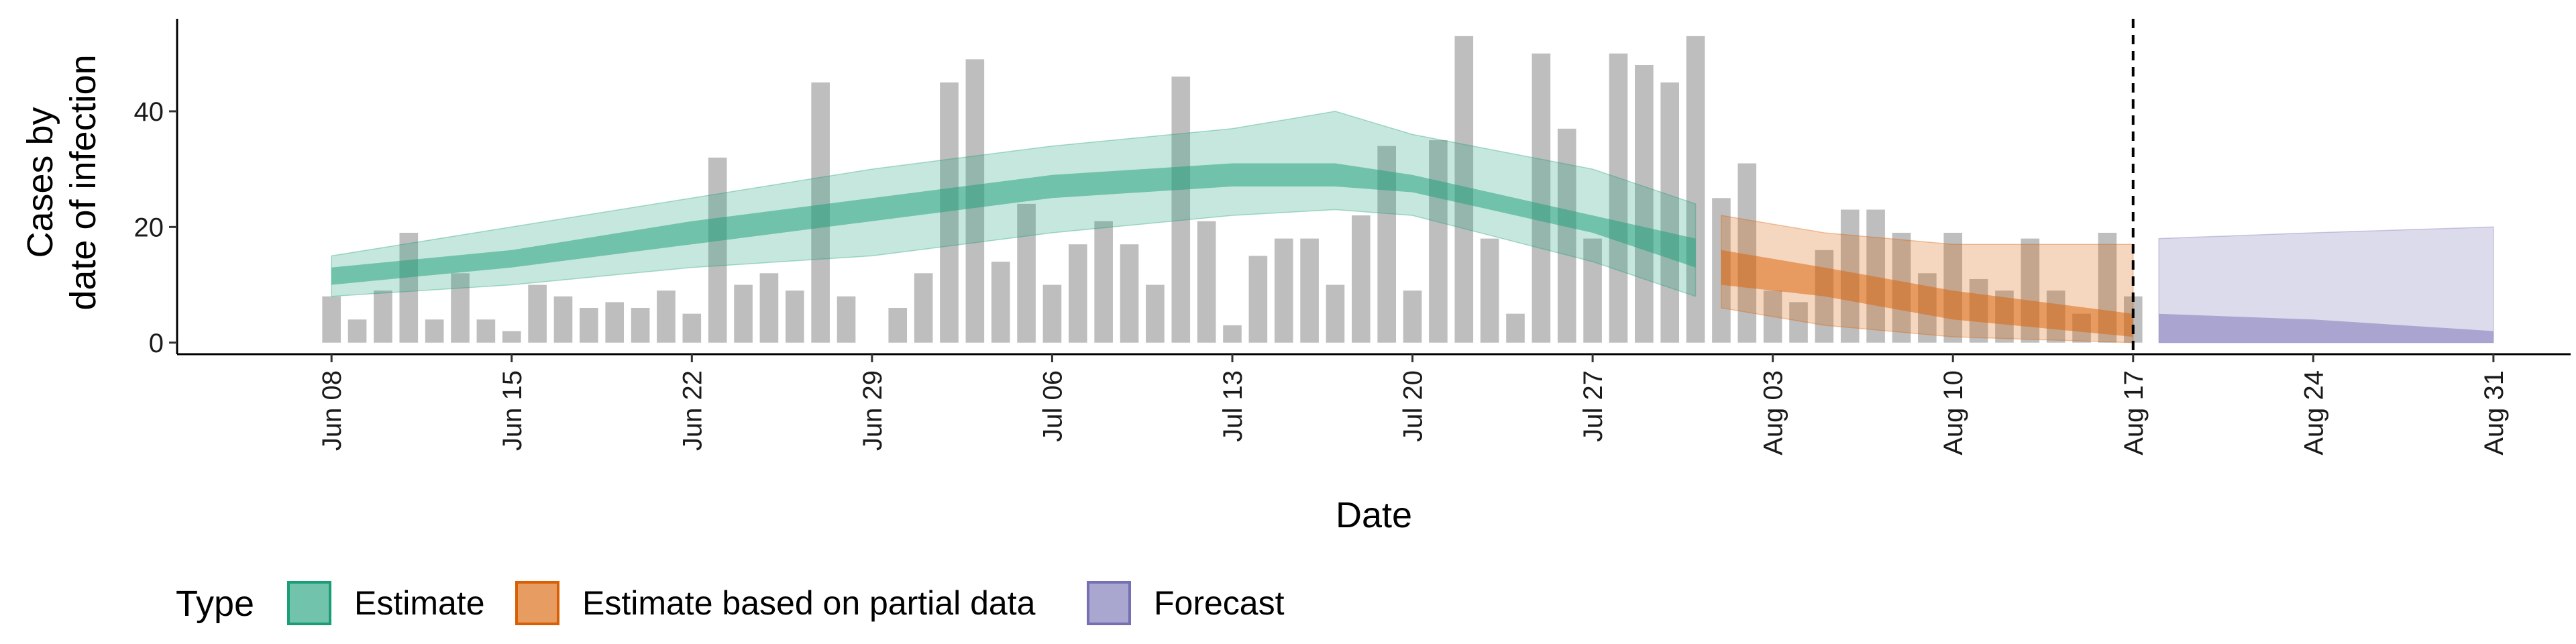  What do you see at coordinates (1593, 406) in the screenshot?
I see `x-tick-label: Jul 27` at bounding box center [1593, 406].